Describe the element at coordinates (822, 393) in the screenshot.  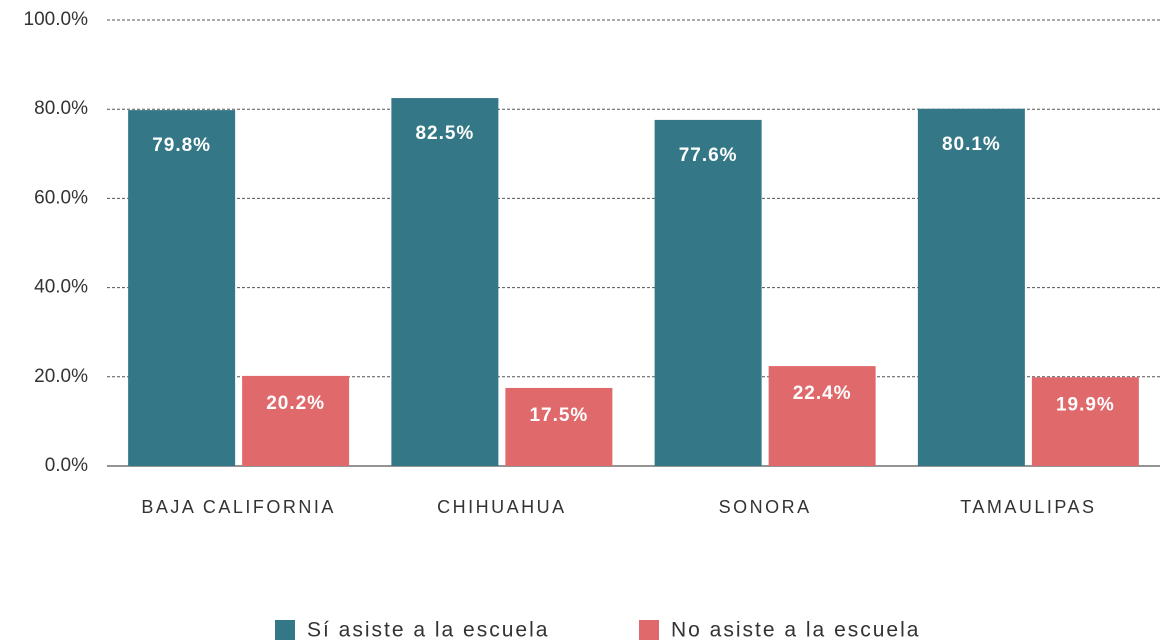
I see `value-label: 22.4%` at that location.